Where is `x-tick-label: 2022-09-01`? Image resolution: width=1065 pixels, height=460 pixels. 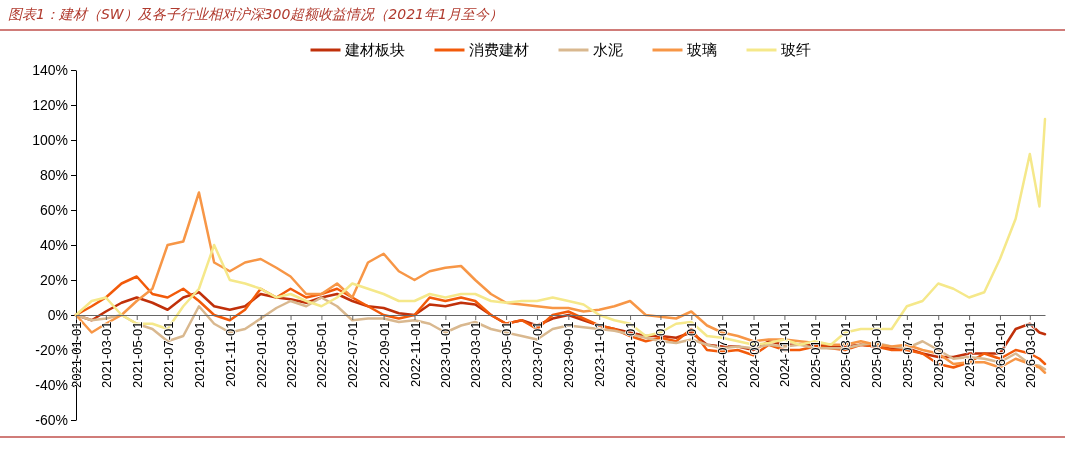
x-tick-label: 2022-09-01 is located at coordinates (384, 354).